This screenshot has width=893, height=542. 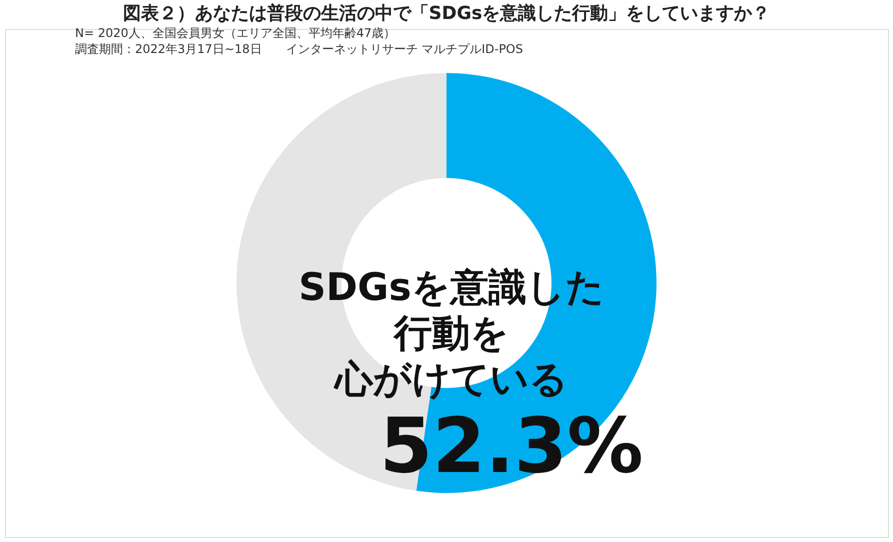 I want to click on text: N= 2020人、全国会員男女（エリア全国、平均年齢47歳）, so click(x=235, y=33).